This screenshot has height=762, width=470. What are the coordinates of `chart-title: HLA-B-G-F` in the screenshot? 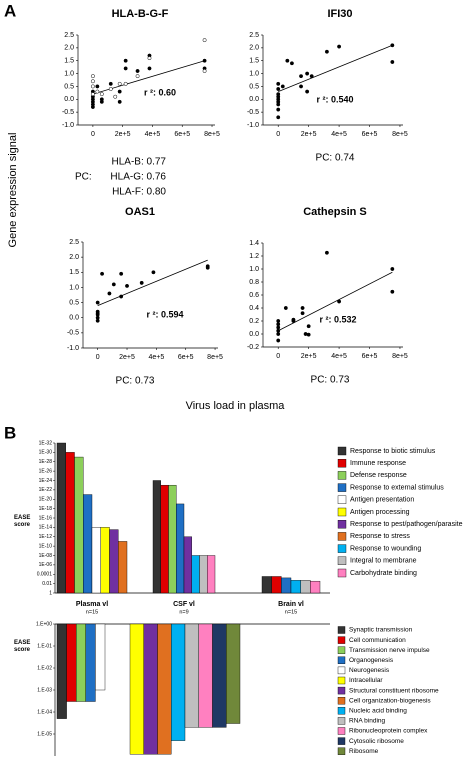 It's located at (140, 14).